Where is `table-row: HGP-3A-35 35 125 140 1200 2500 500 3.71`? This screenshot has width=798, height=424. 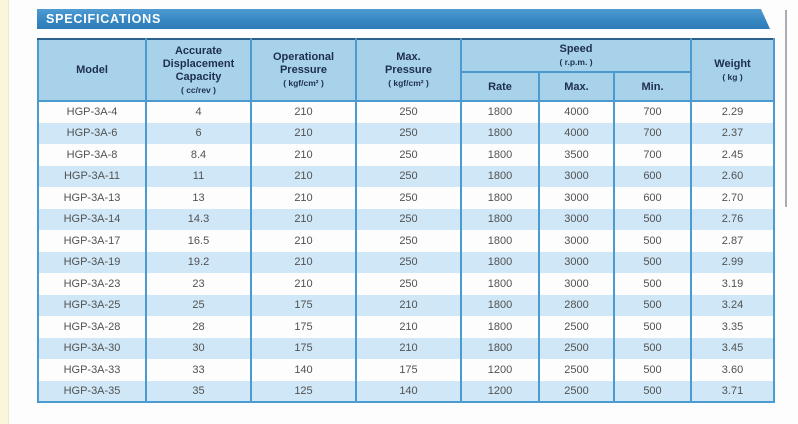 table-row: HGP-3A-35 35 125 140 1200 2500 500 3.71 is located at coordinates (406, 391).